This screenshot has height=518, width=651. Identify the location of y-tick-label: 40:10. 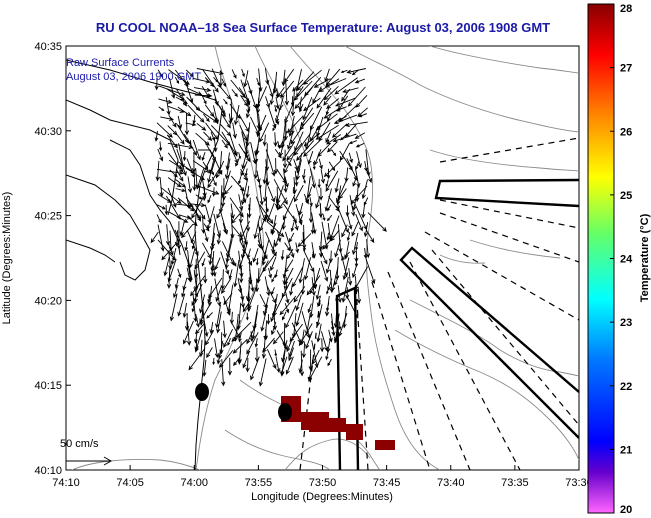
(48, 471).